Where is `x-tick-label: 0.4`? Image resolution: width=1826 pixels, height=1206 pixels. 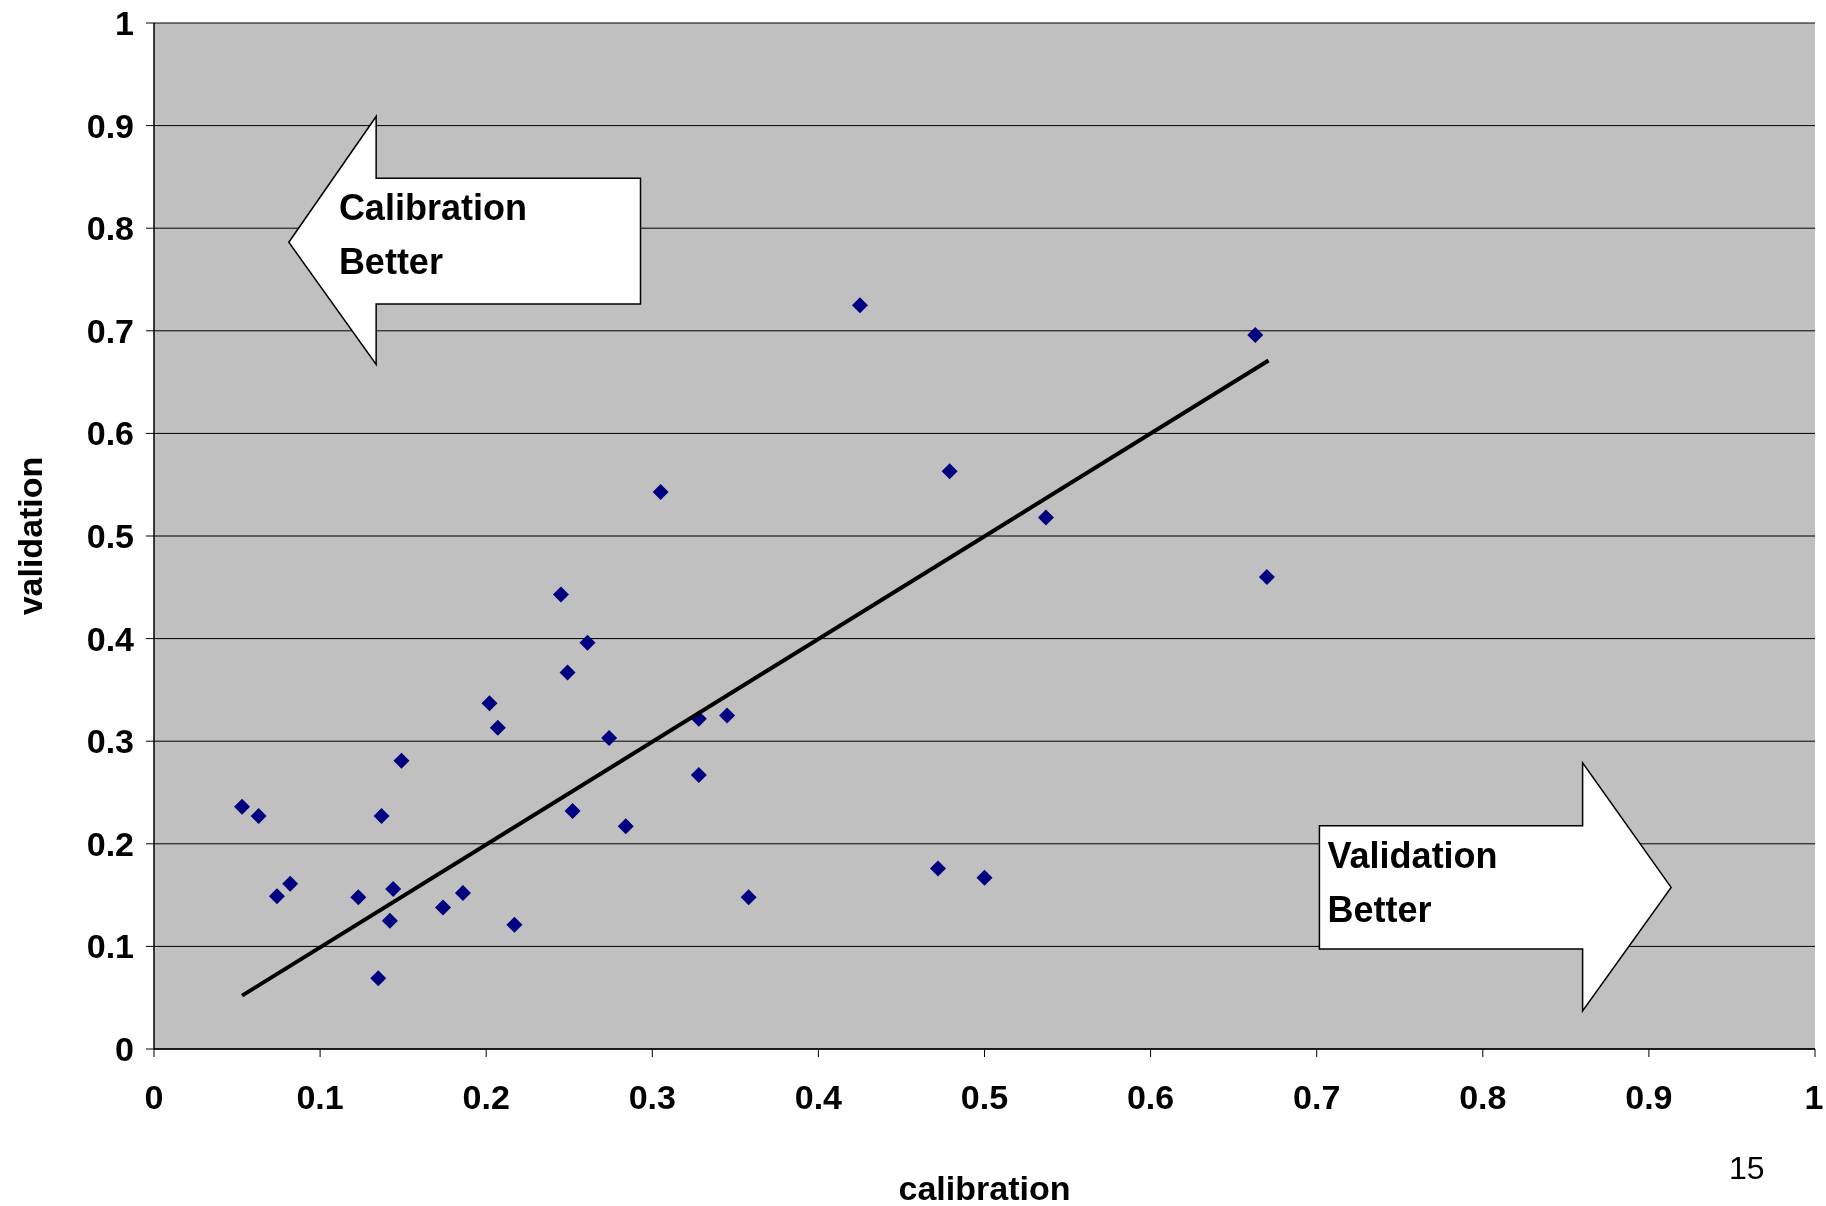 x-tick-label: 0.4 is located at coordinates (818, 1097).